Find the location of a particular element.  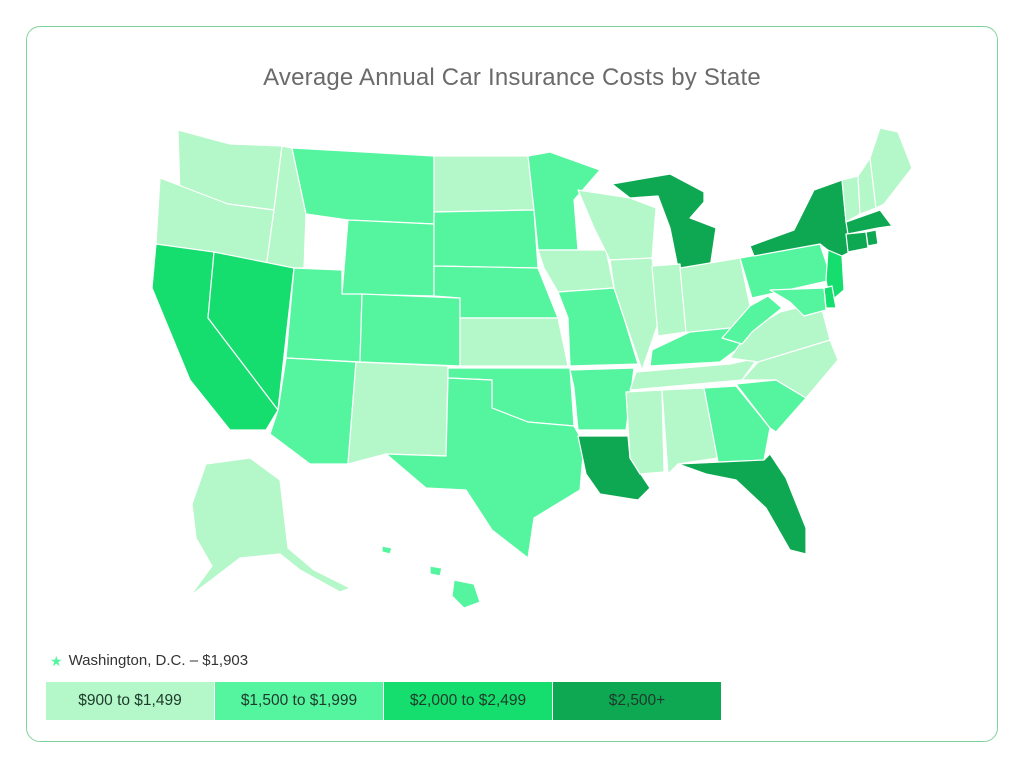

legend-label: $2,000 to $2,499 is located at coordinates (468, 700).